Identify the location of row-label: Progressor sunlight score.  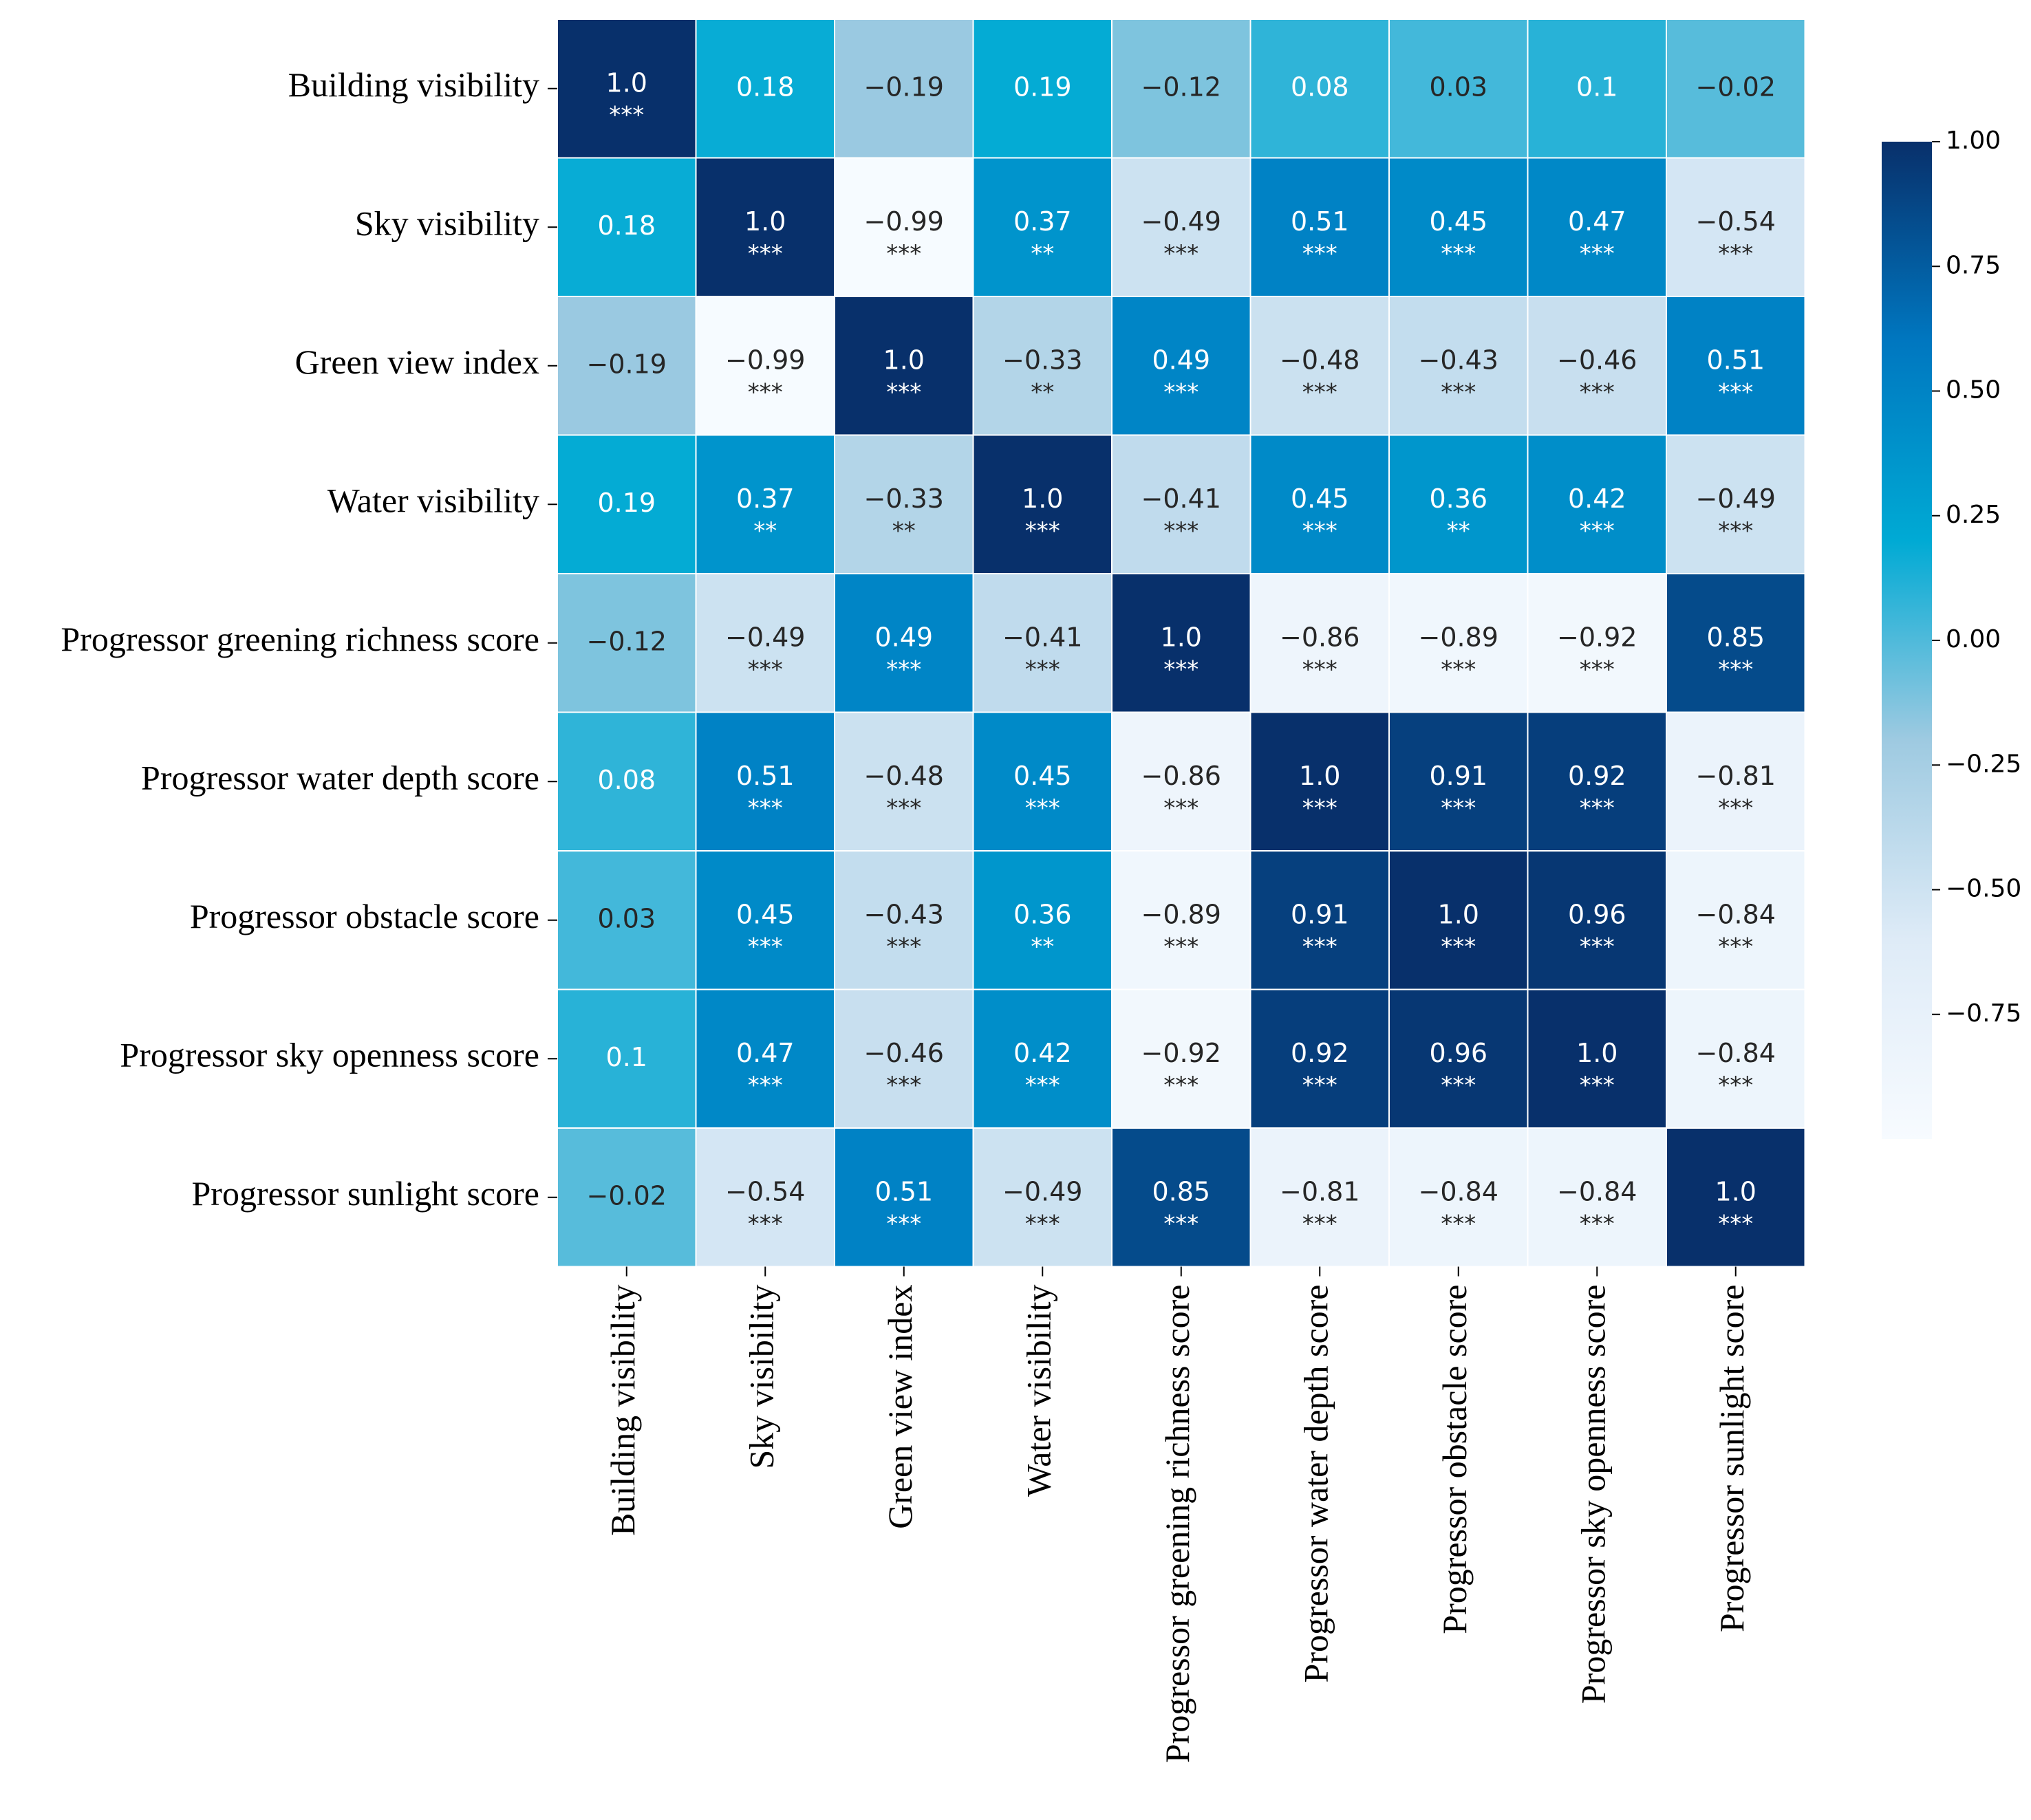
(366, 1193).